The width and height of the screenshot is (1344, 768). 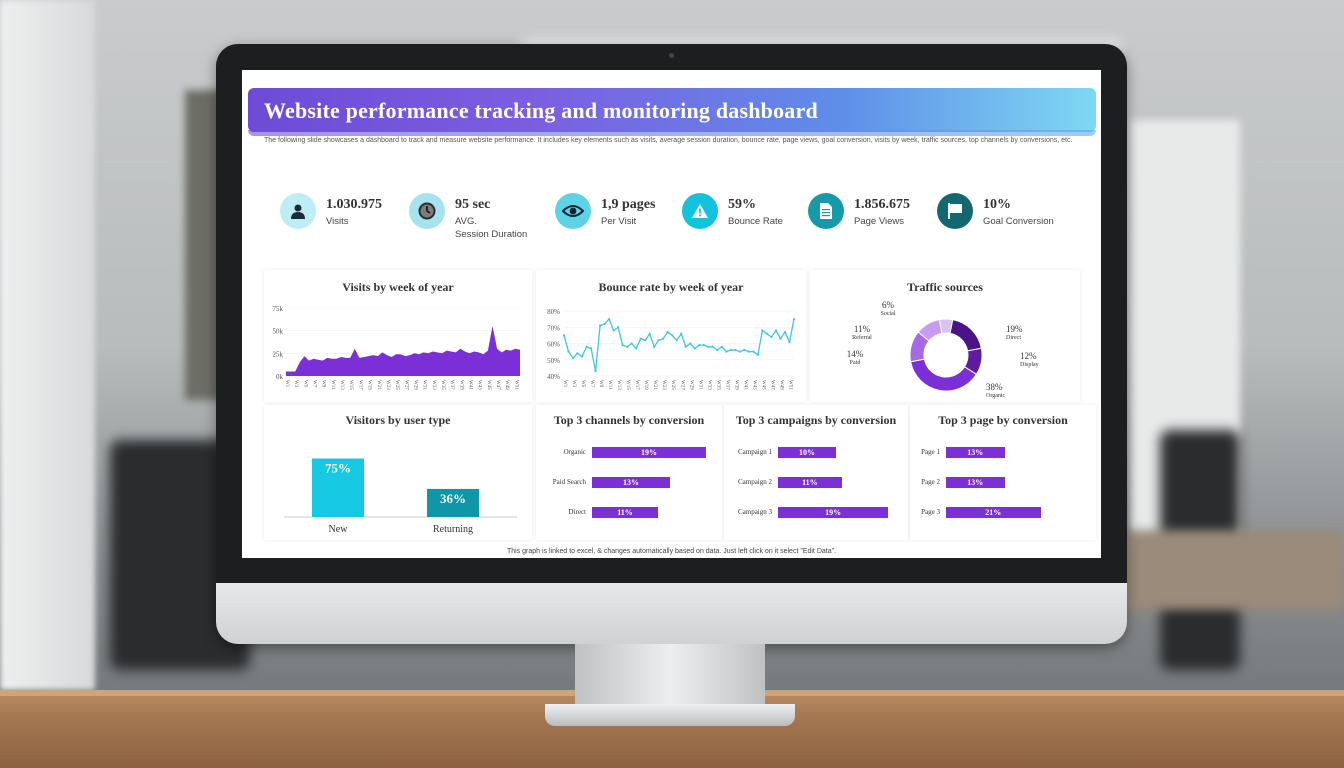 What do you see at coordinates (466, 221) in the screenshot?
I see `kpi-label-line1: AVG.` at bounding box center [466, 221].